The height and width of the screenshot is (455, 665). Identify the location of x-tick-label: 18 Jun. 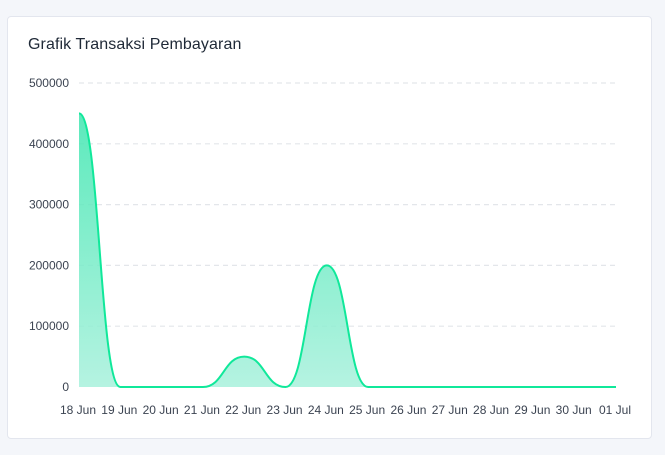
(78, 410).